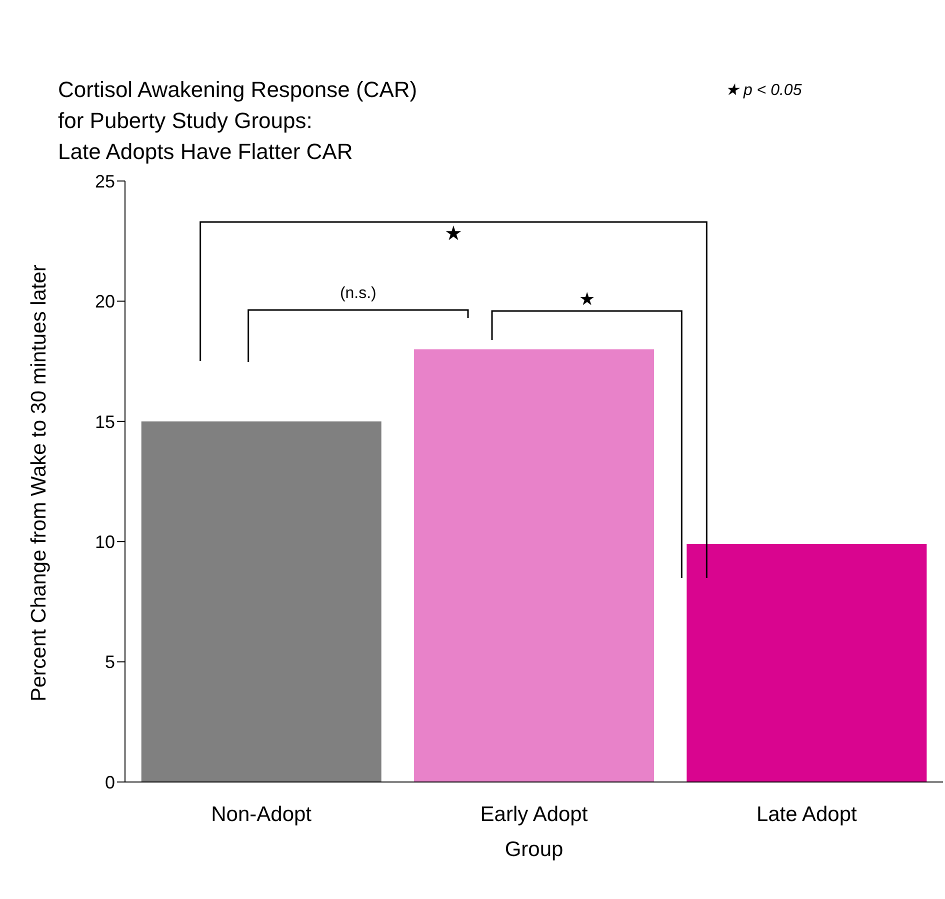 Image resolution: width=945 pixels, height=899 pixels. Describe the element at coordinates (358, 293) in the screenshot. I see `annotation: (n.s.)` at that location.